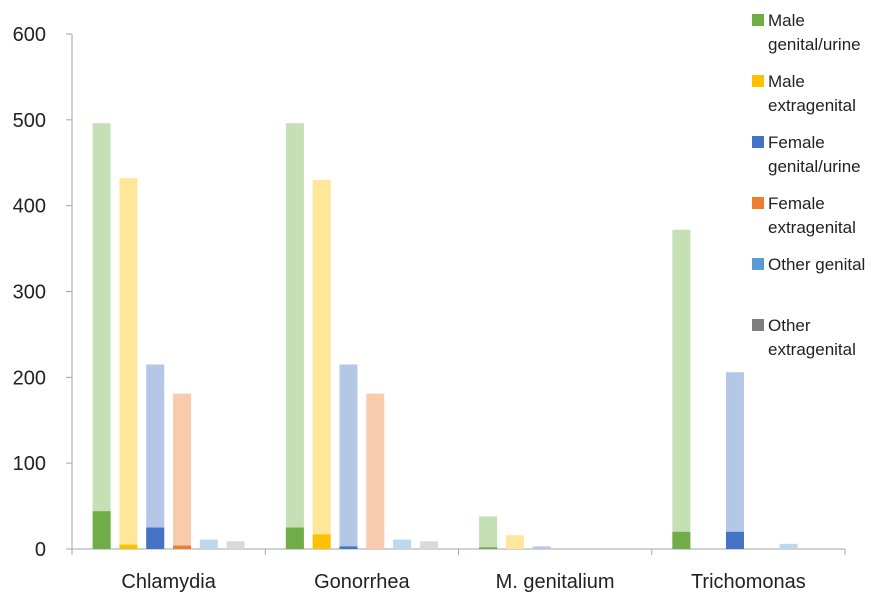 Image resolution: width=895 pixels, height=598 pixels. What do you see at coordinates (362, 582) in the screenshot?
I see `x-category-label: Gonorrhea` at bounding box center [362, 582].